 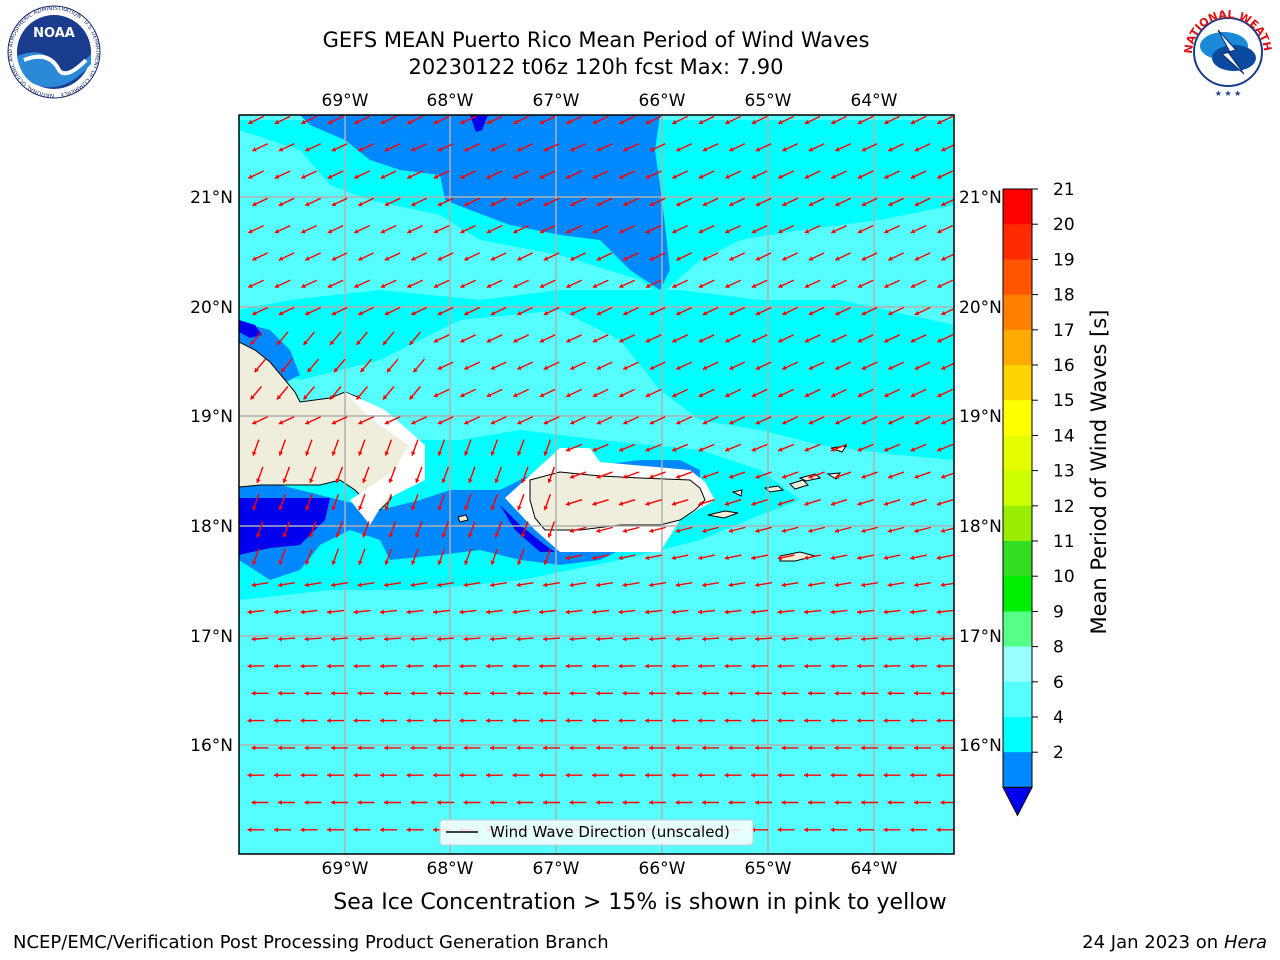 What do you see at coordinates (1058, 683) in the screenshot?
I see `colorbar-tick-label: 6` at bounding box center [1058, 683].